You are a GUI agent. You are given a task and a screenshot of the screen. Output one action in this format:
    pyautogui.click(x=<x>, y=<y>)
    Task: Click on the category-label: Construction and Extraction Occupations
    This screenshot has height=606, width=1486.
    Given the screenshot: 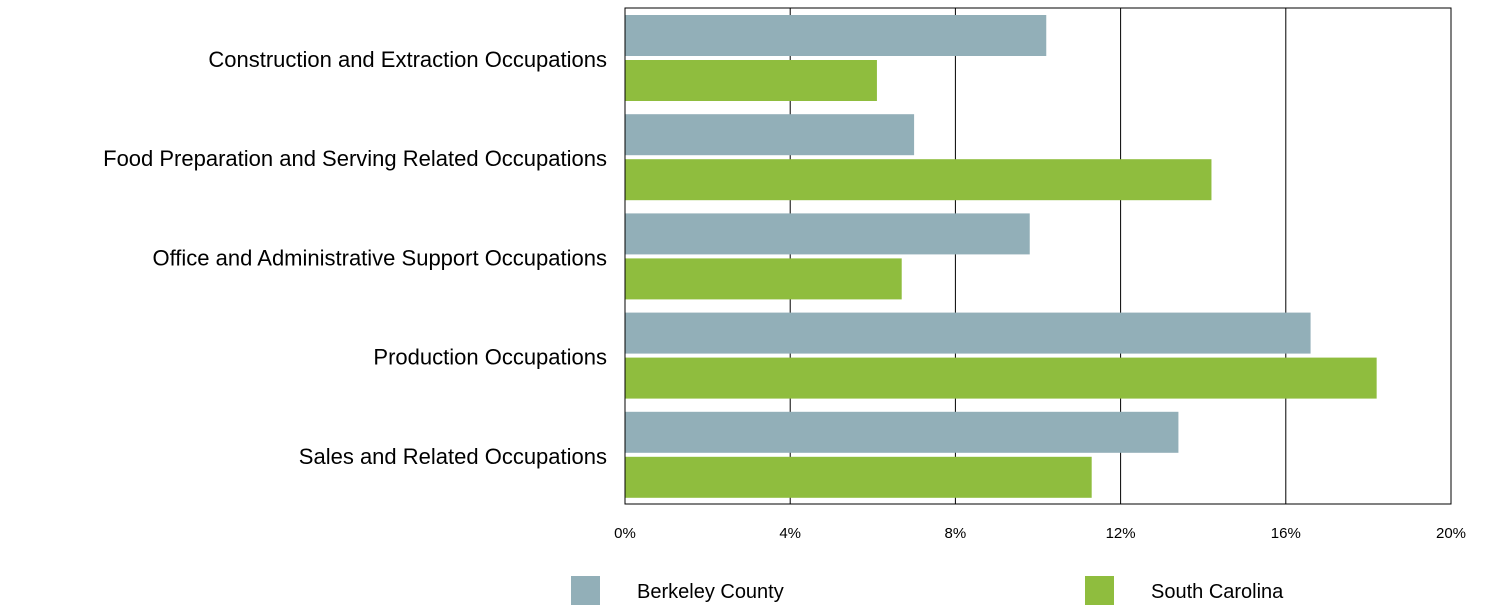 What is the action you would take?
    pyautogui.click(x=407, y=59)
    